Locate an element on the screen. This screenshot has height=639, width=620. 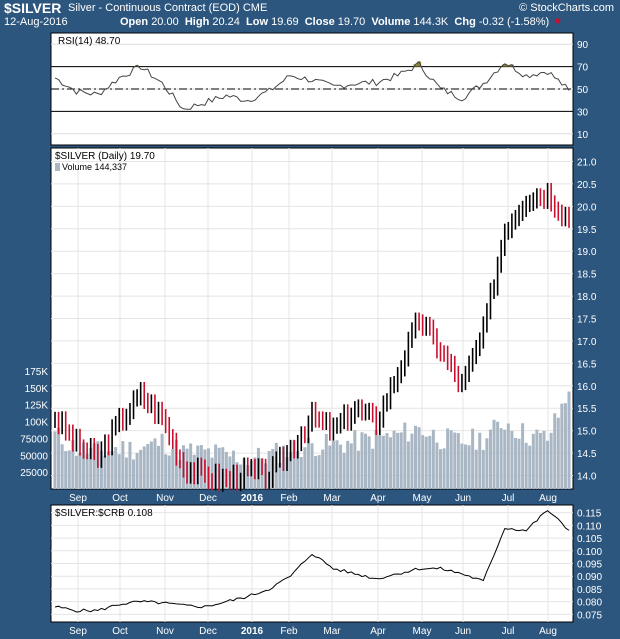
ratio-line is located at coordinates (312, 561).